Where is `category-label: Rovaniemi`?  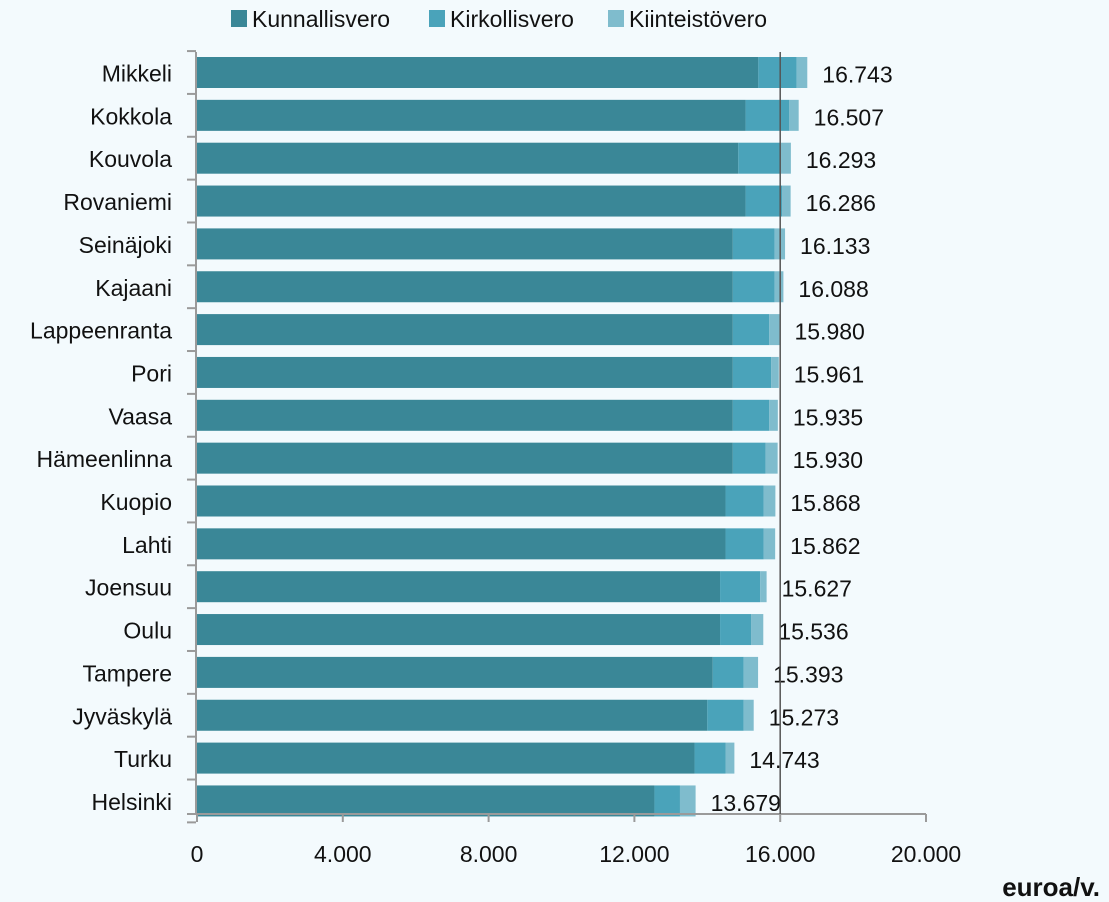
category-label: Rovaniemi is located at coordinates (117, 202).